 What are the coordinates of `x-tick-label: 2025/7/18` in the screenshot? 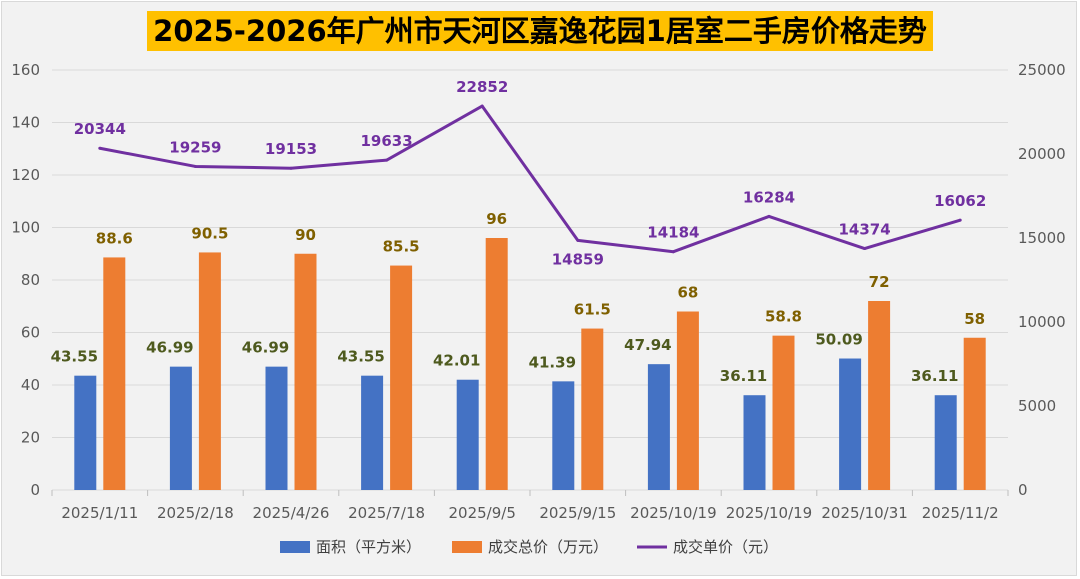 It's located at (386, 513).